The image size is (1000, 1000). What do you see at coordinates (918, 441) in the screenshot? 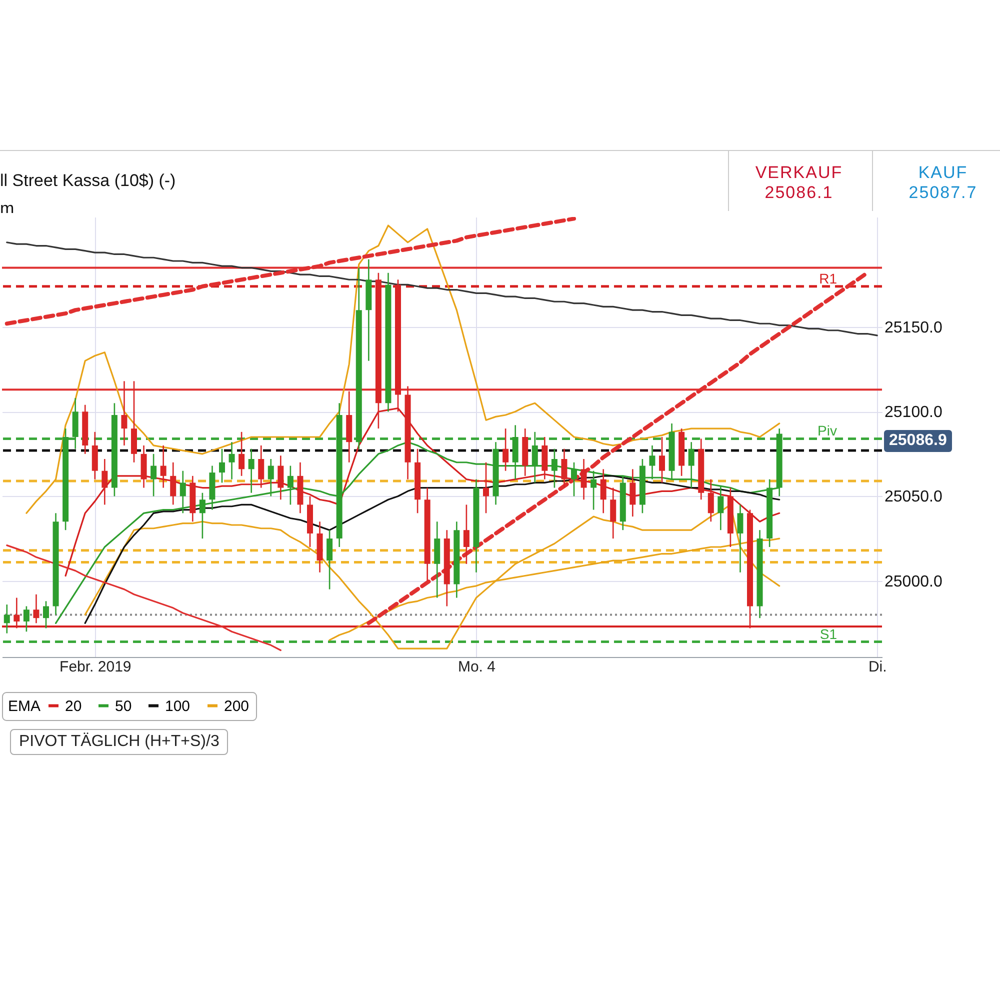
I see `text: 25086.9` at bounding box center [918, 441].